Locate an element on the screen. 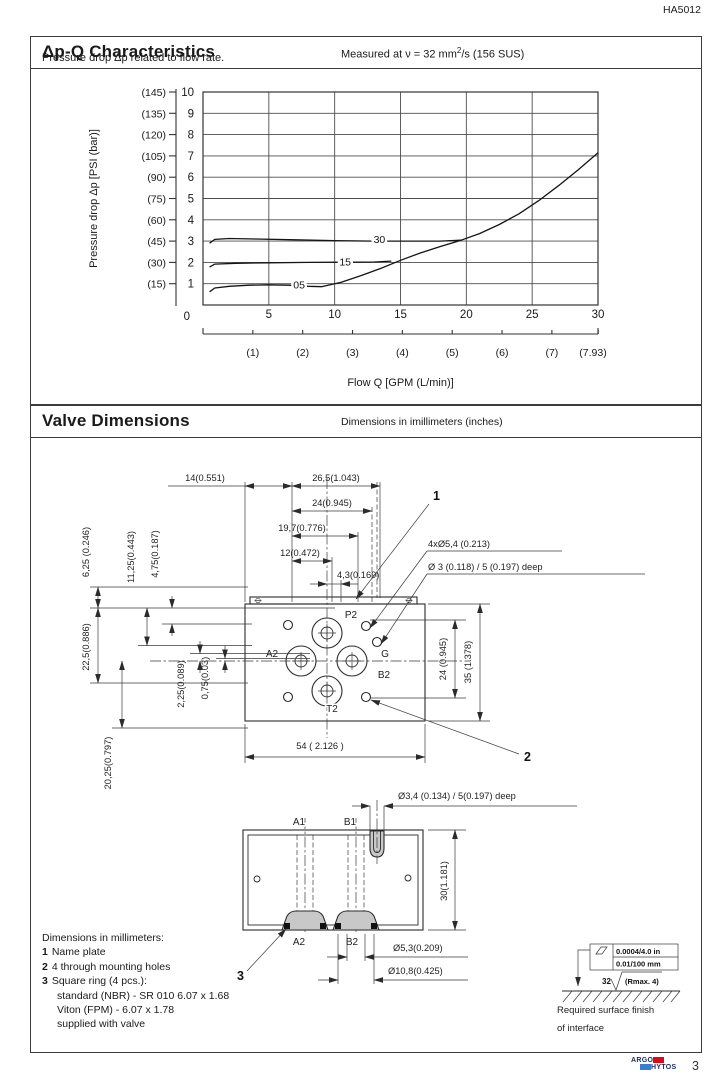  note-text: 4 through mounting holes is located at coordinates (111, 966).